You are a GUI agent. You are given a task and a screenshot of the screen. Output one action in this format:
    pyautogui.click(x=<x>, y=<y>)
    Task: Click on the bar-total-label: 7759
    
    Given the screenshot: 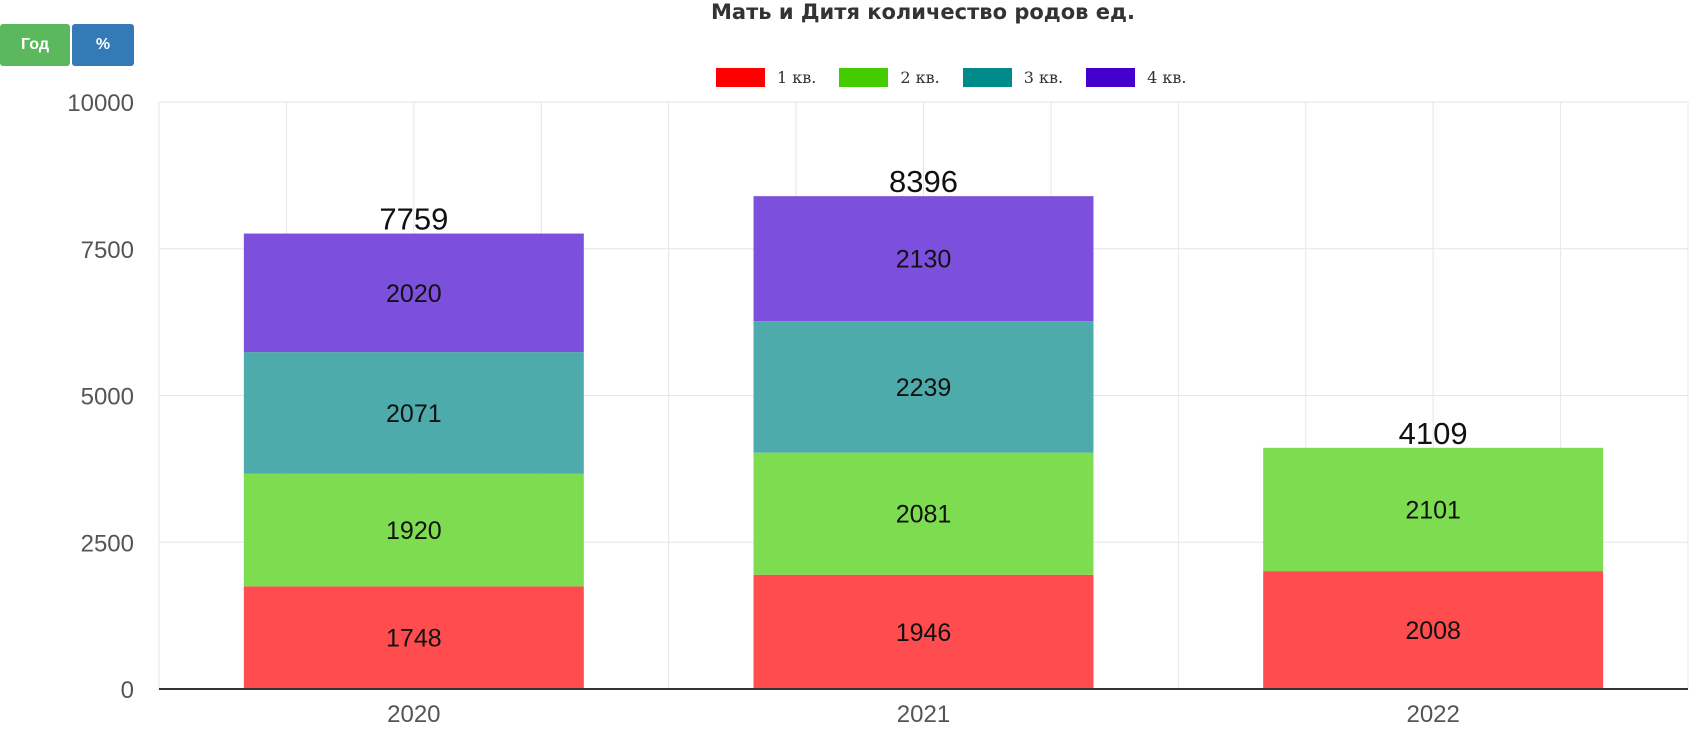 What is the action you would take?
    pyautogui.click(x=413, y=219)
    